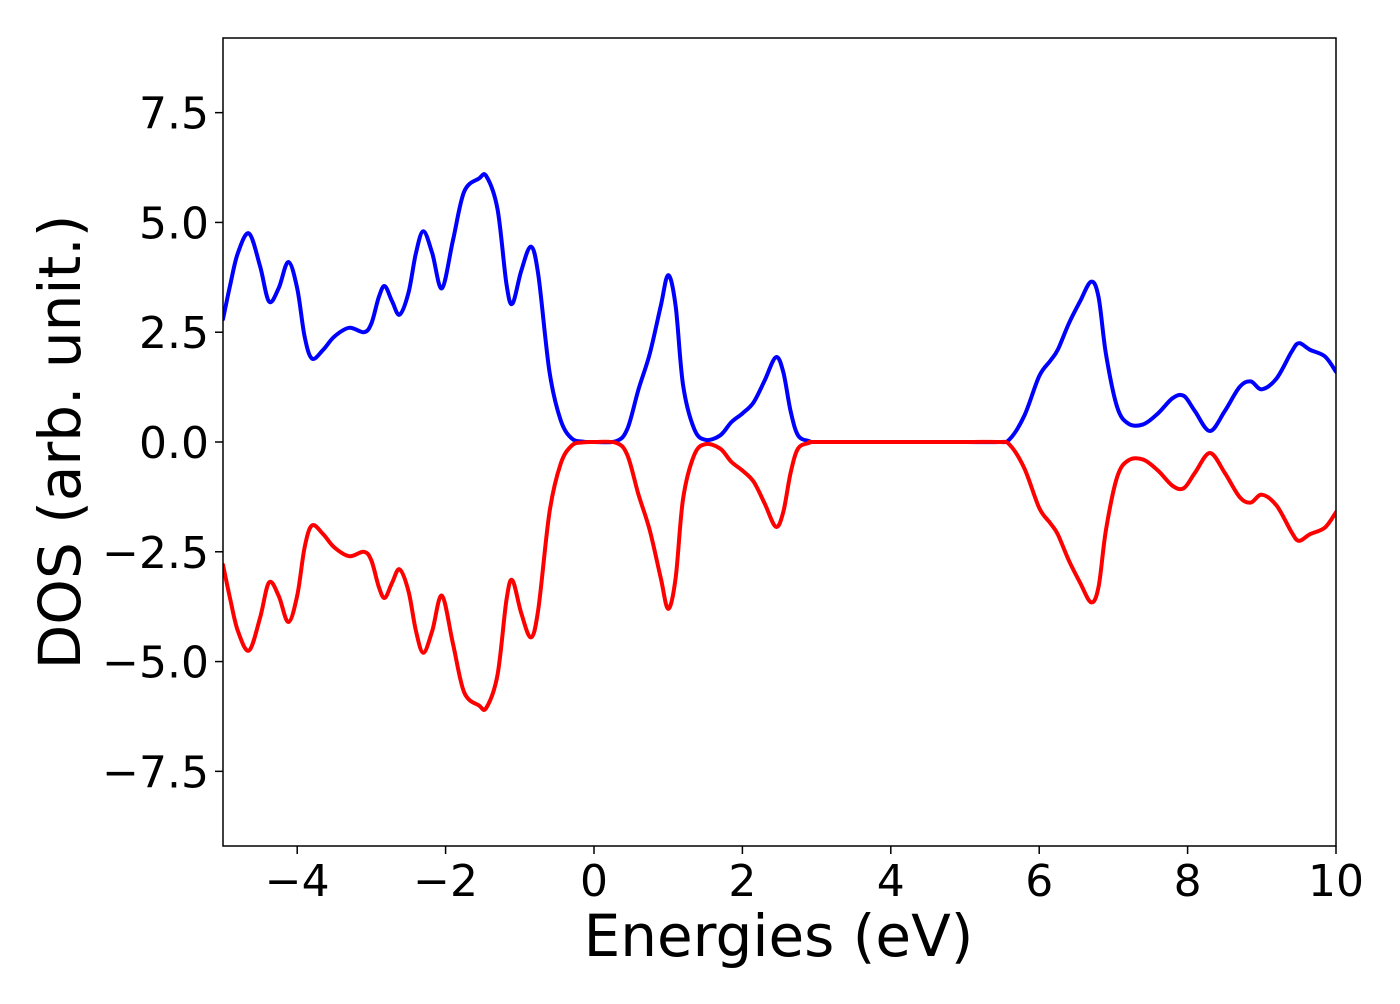 The width and height of the screenshot is (1400, 1004). What do you see at coordinates (742, 881) in the screenshot?
I see `x-tick-label: 2` at bounding box center [742, 881].